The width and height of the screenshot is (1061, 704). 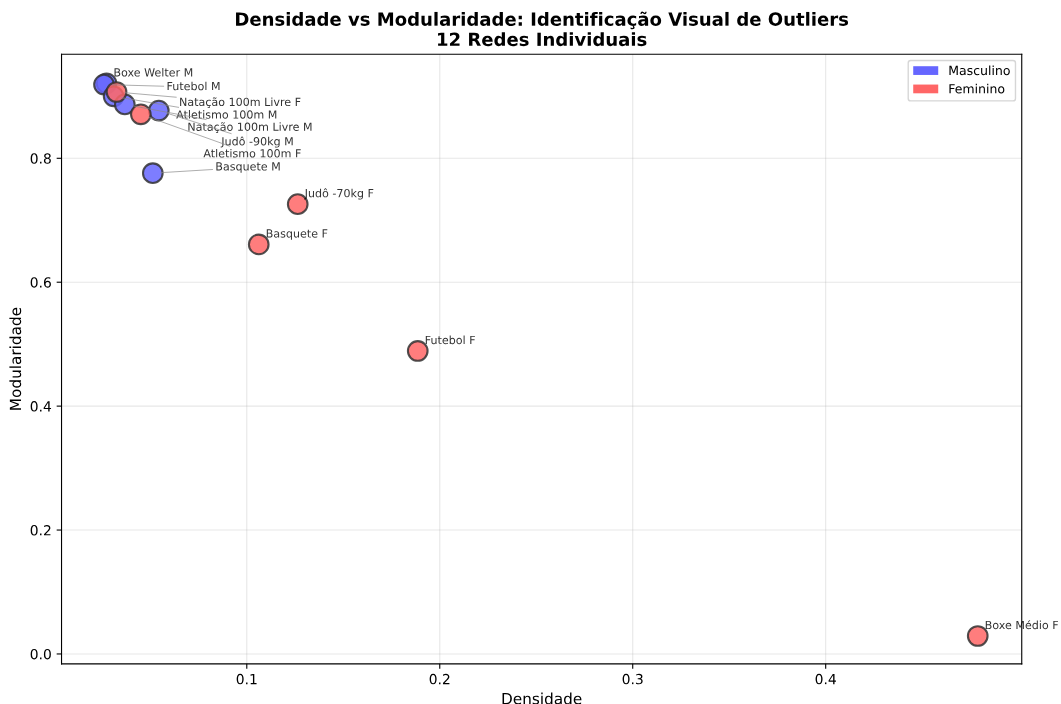 What do you see at coordinates (439, 679) in the screenshot?
I see `x-tick-label: 0.2` at bounding box center [439, 679].